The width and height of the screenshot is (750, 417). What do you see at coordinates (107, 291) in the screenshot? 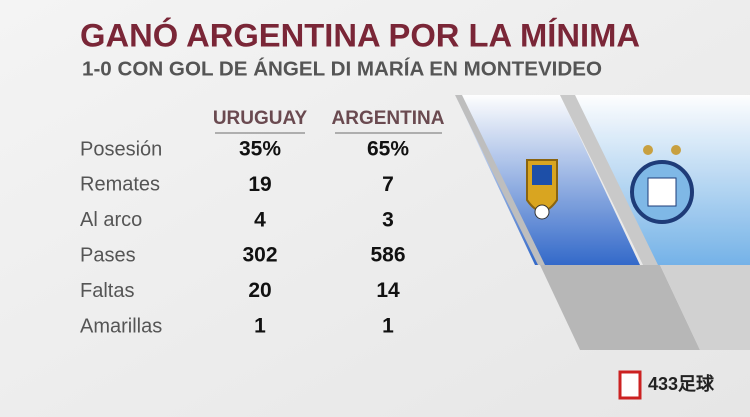
I see `row-label: Faltas` at bounding box center [107, 291].